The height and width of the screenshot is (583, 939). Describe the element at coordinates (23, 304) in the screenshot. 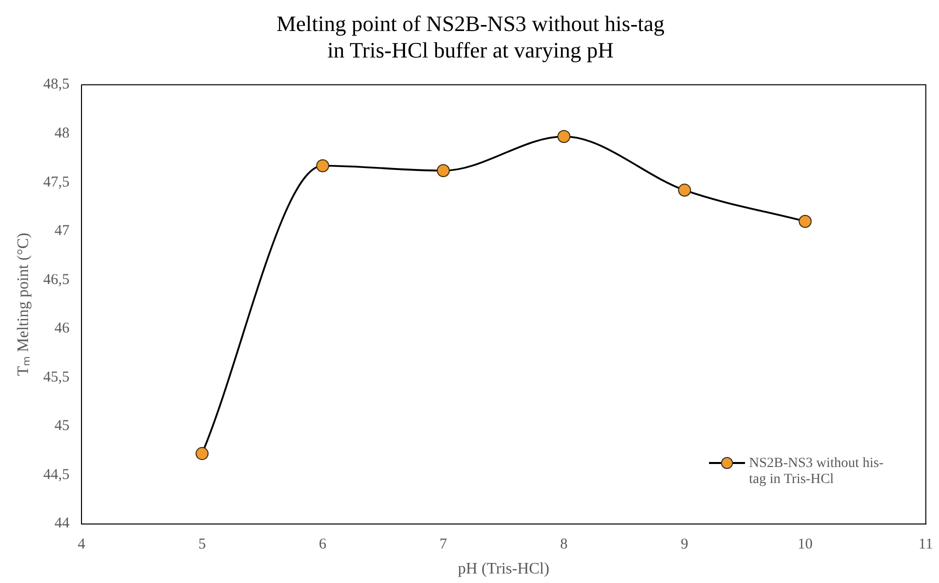

I see `y-axis-title: Tₘ Melting point (°C)` at that location.